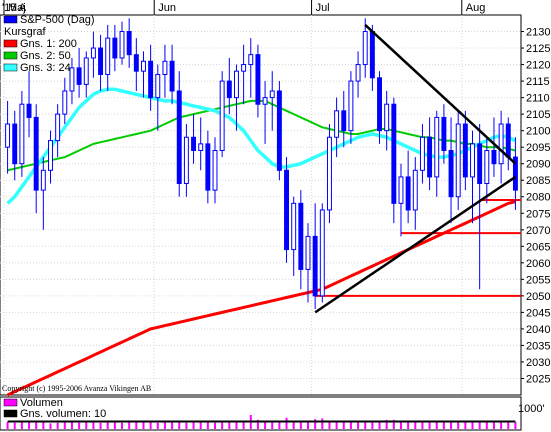 The width and height of the screenshot is (551, 432). I want to click on year-label: '15 A, so click(14, 8).